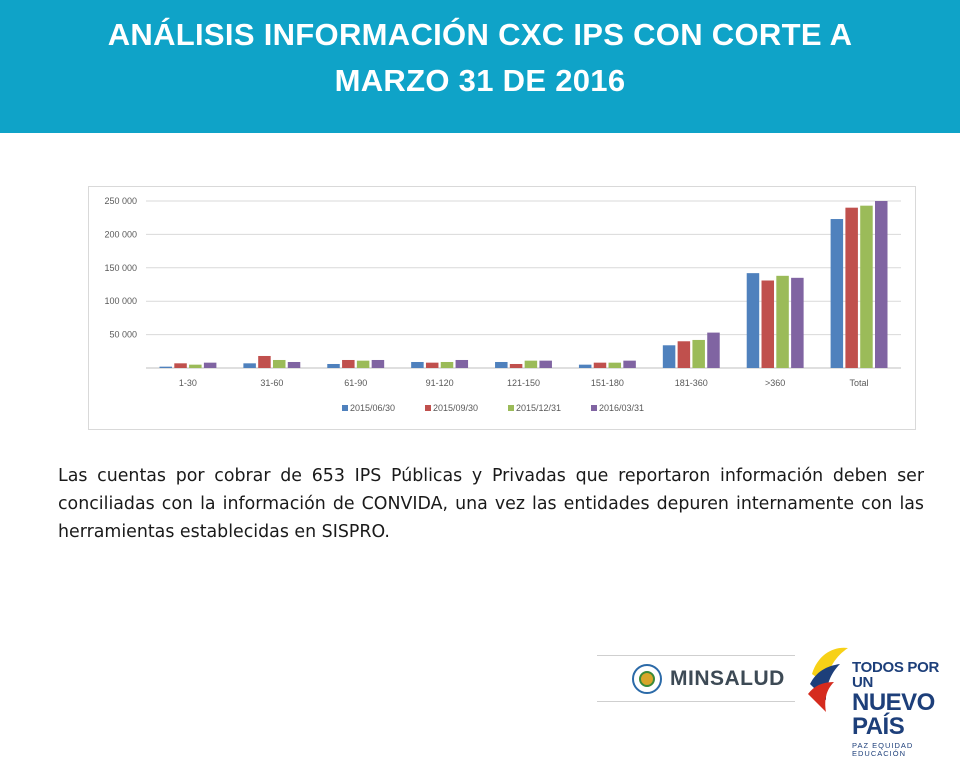  What do you see at coordinates (883, 749) in the screenshot?
I see `pais-logo-line-3: PAZ EQUIDAD EDUCACIÓN` at bounding box center [883, 749].